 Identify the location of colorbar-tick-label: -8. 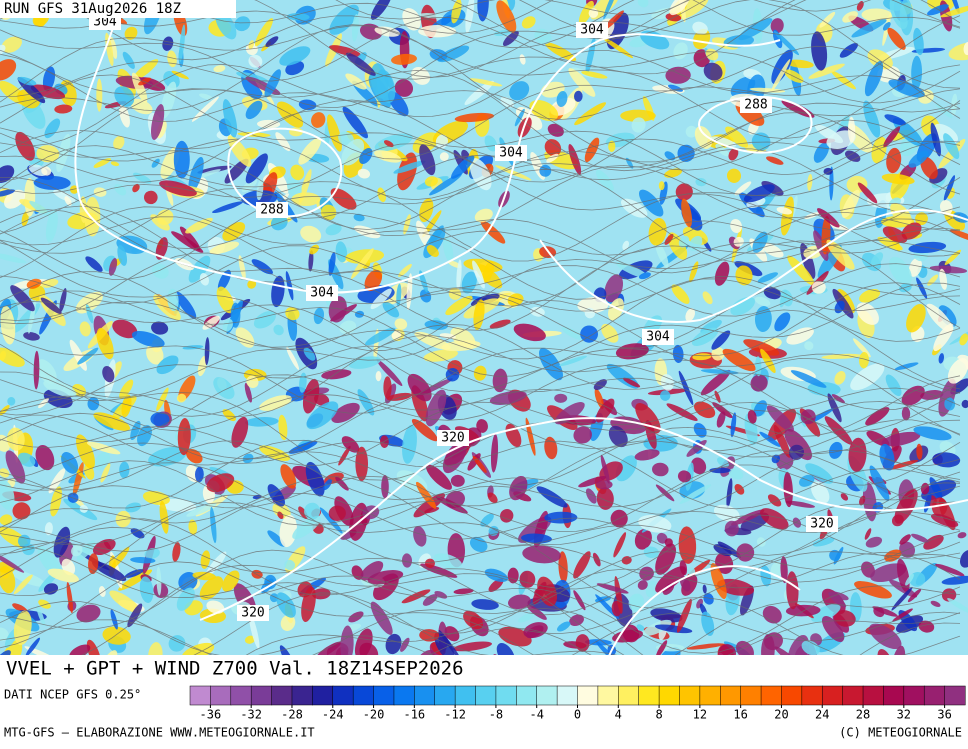
(496, 715).